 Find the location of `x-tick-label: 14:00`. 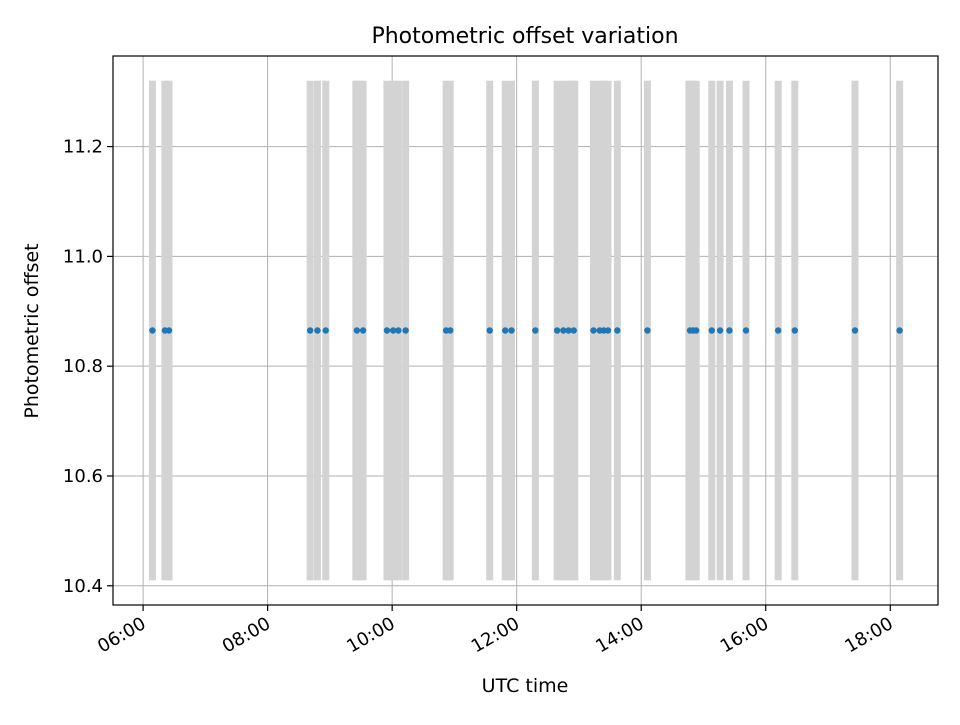

x-tick-label: 14:00 is located at coordinates (619, 635).